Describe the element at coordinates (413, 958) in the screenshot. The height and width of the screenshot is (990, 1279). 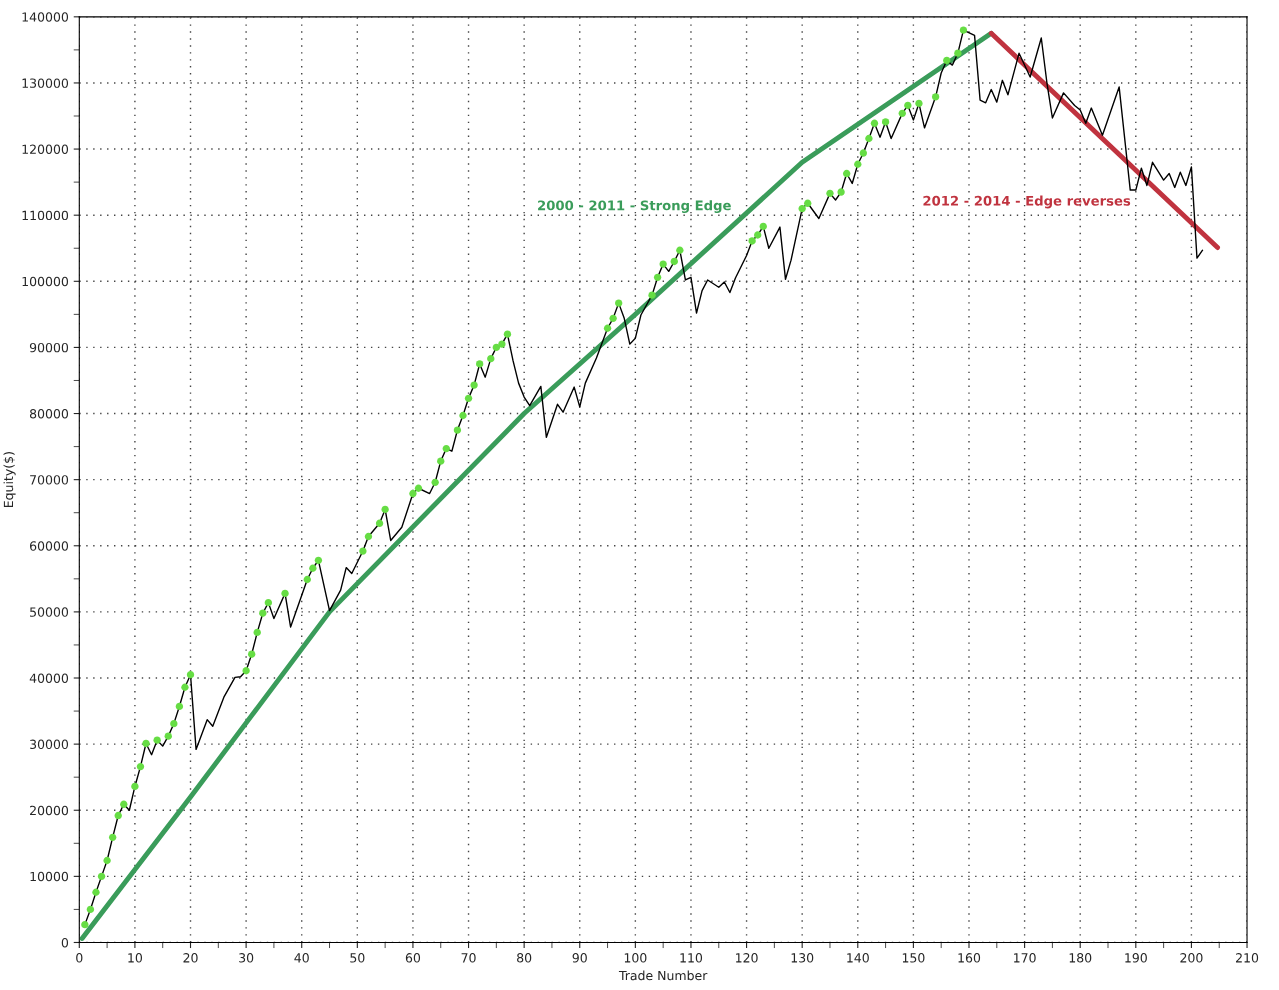
I see `x-tick-label: 60` at that location.